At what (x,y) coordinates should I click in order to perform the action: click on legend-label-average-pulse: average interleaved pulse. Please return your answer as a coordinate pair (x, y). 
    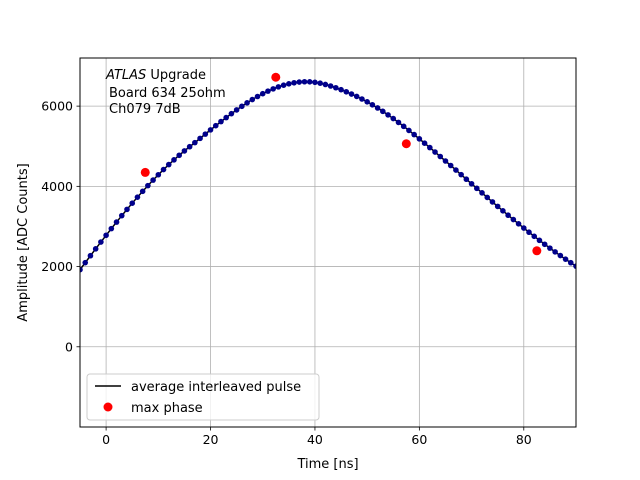
    Looking at the image, I should click on (216, 387).